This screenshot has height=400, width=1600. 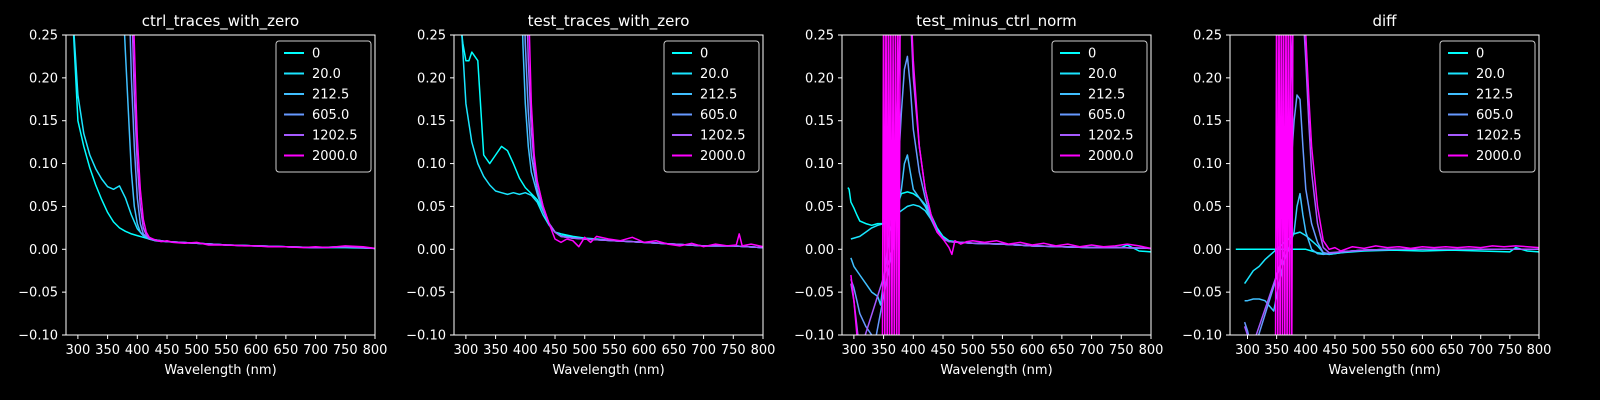 I want to click on subplot-title: diff, so click(x=1384, y=21).